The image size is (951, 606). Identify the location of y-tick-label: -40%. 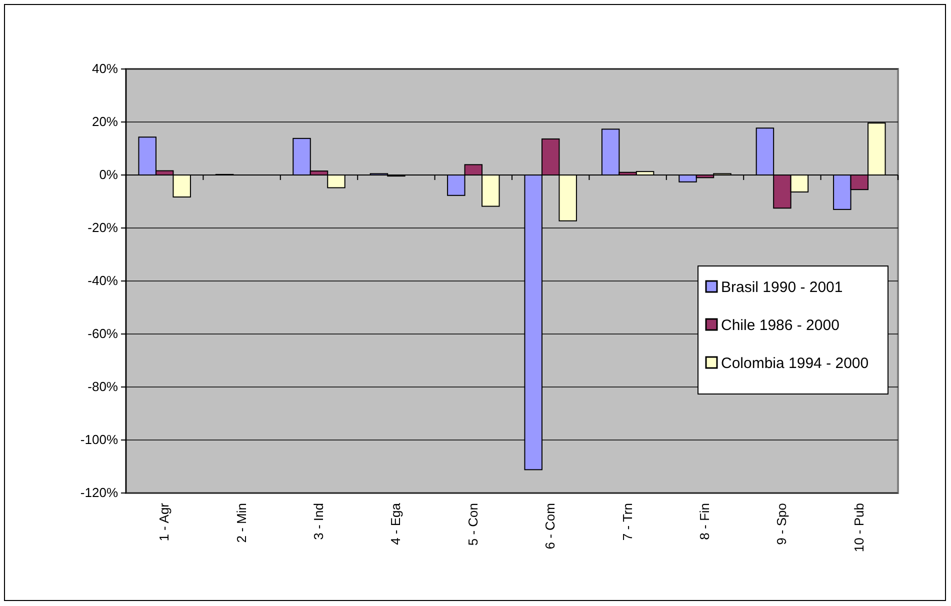
(103, 280).